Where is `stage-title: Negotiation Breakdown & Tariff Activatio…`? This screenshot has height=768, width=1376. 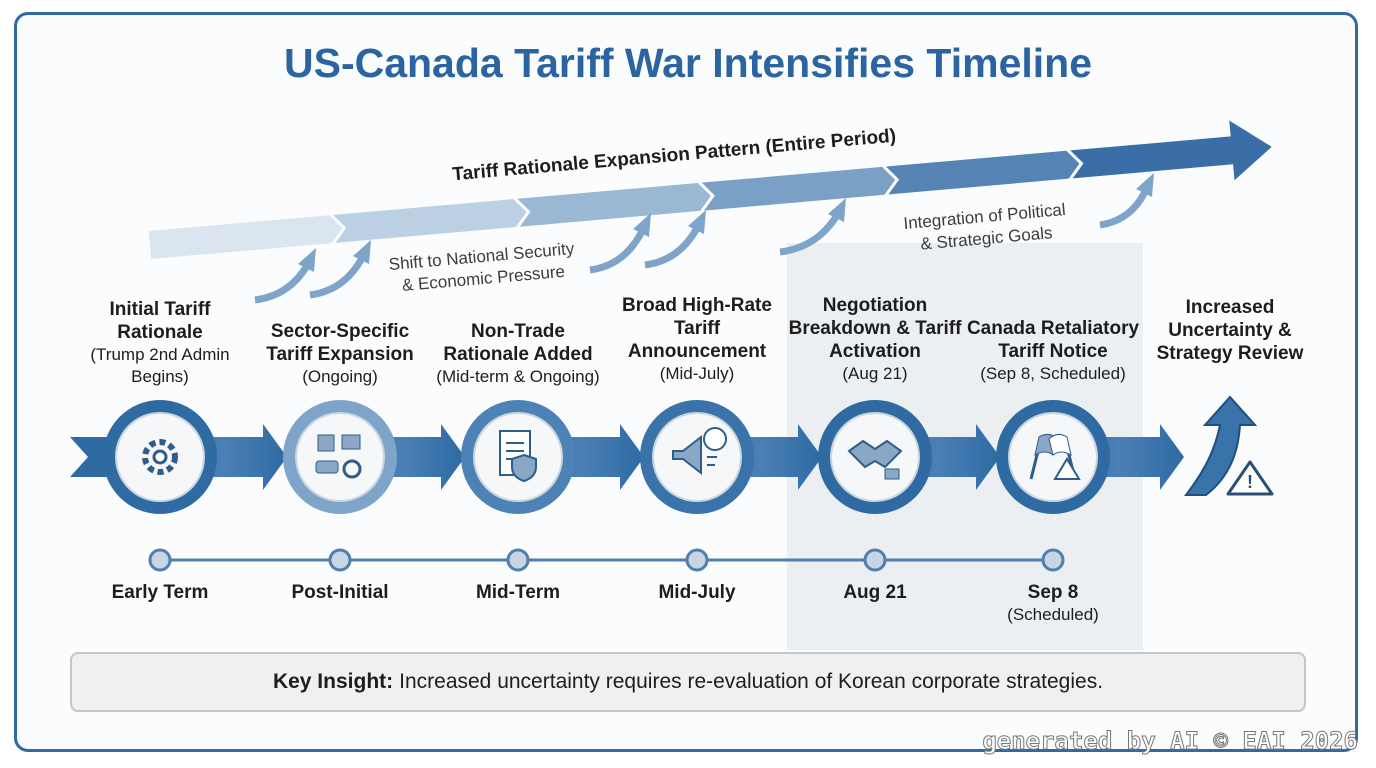
stage-title: Negotiation Breakdown & Tariff Activatio… is located at coordinates (875, 328).